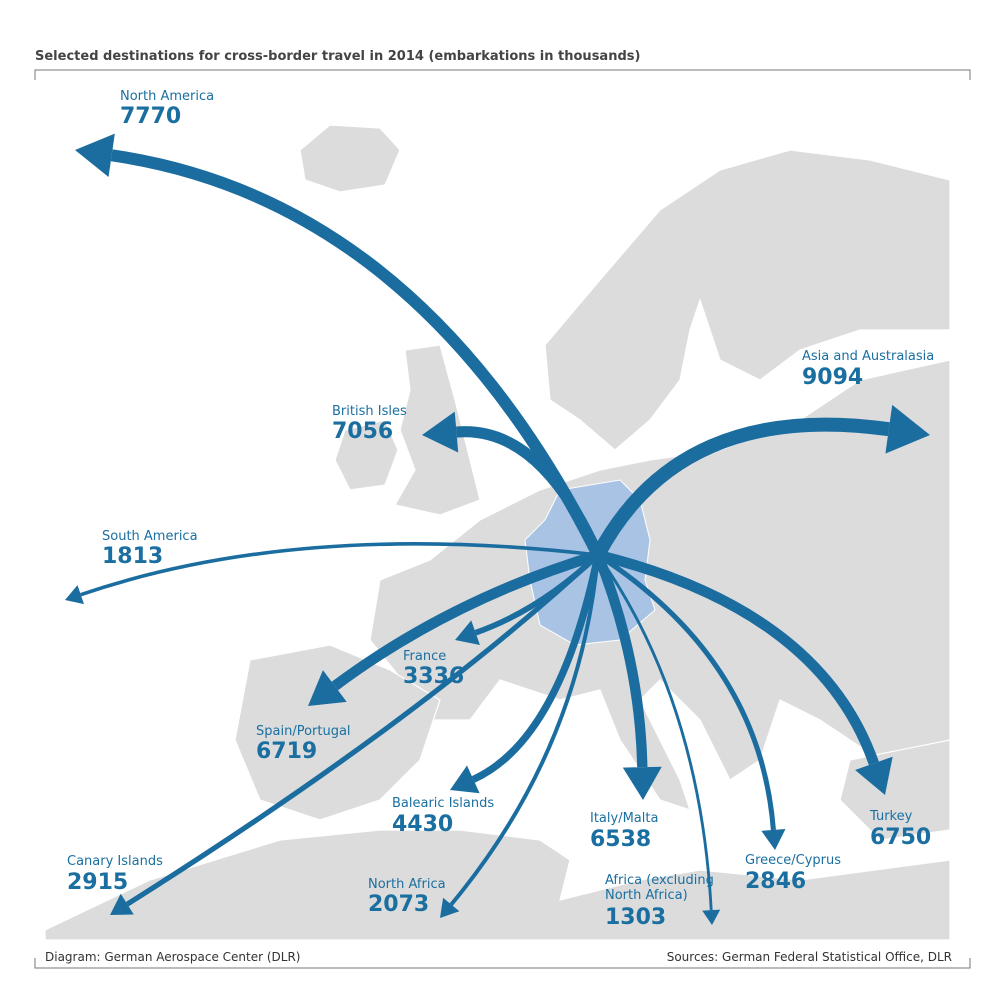 The image size is (1000, 1000). Describe the element at coordinates (443, 803) in the screenshot. I see `destination-name: Balearic Islands` at that location.